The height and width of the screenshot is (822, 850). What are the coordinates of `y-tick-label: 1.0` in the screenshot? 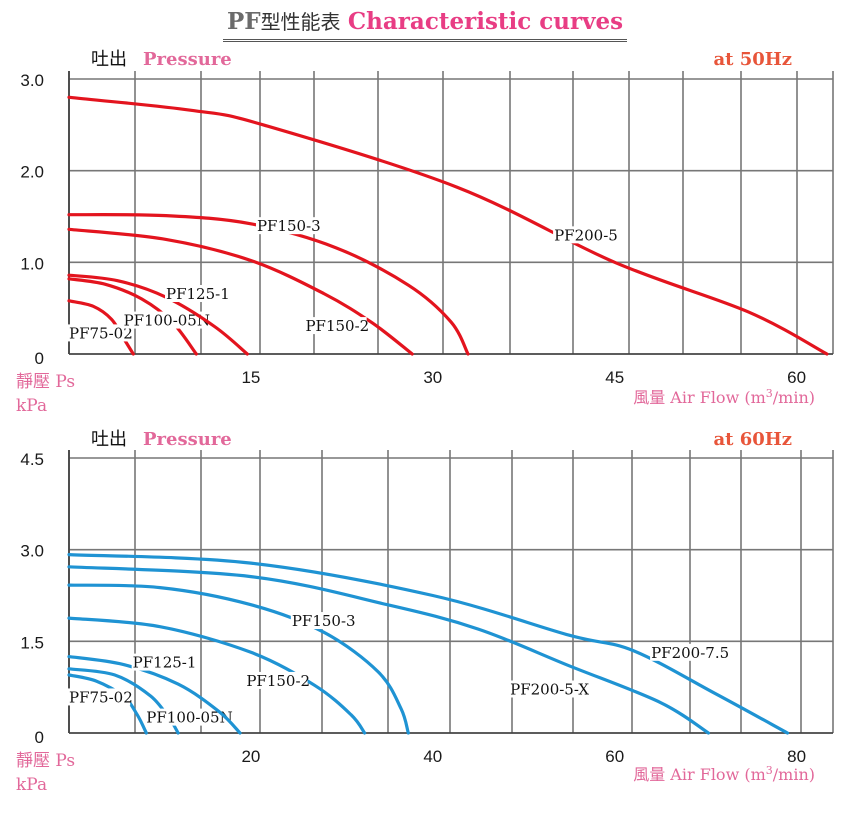 It's located at (32, 263).